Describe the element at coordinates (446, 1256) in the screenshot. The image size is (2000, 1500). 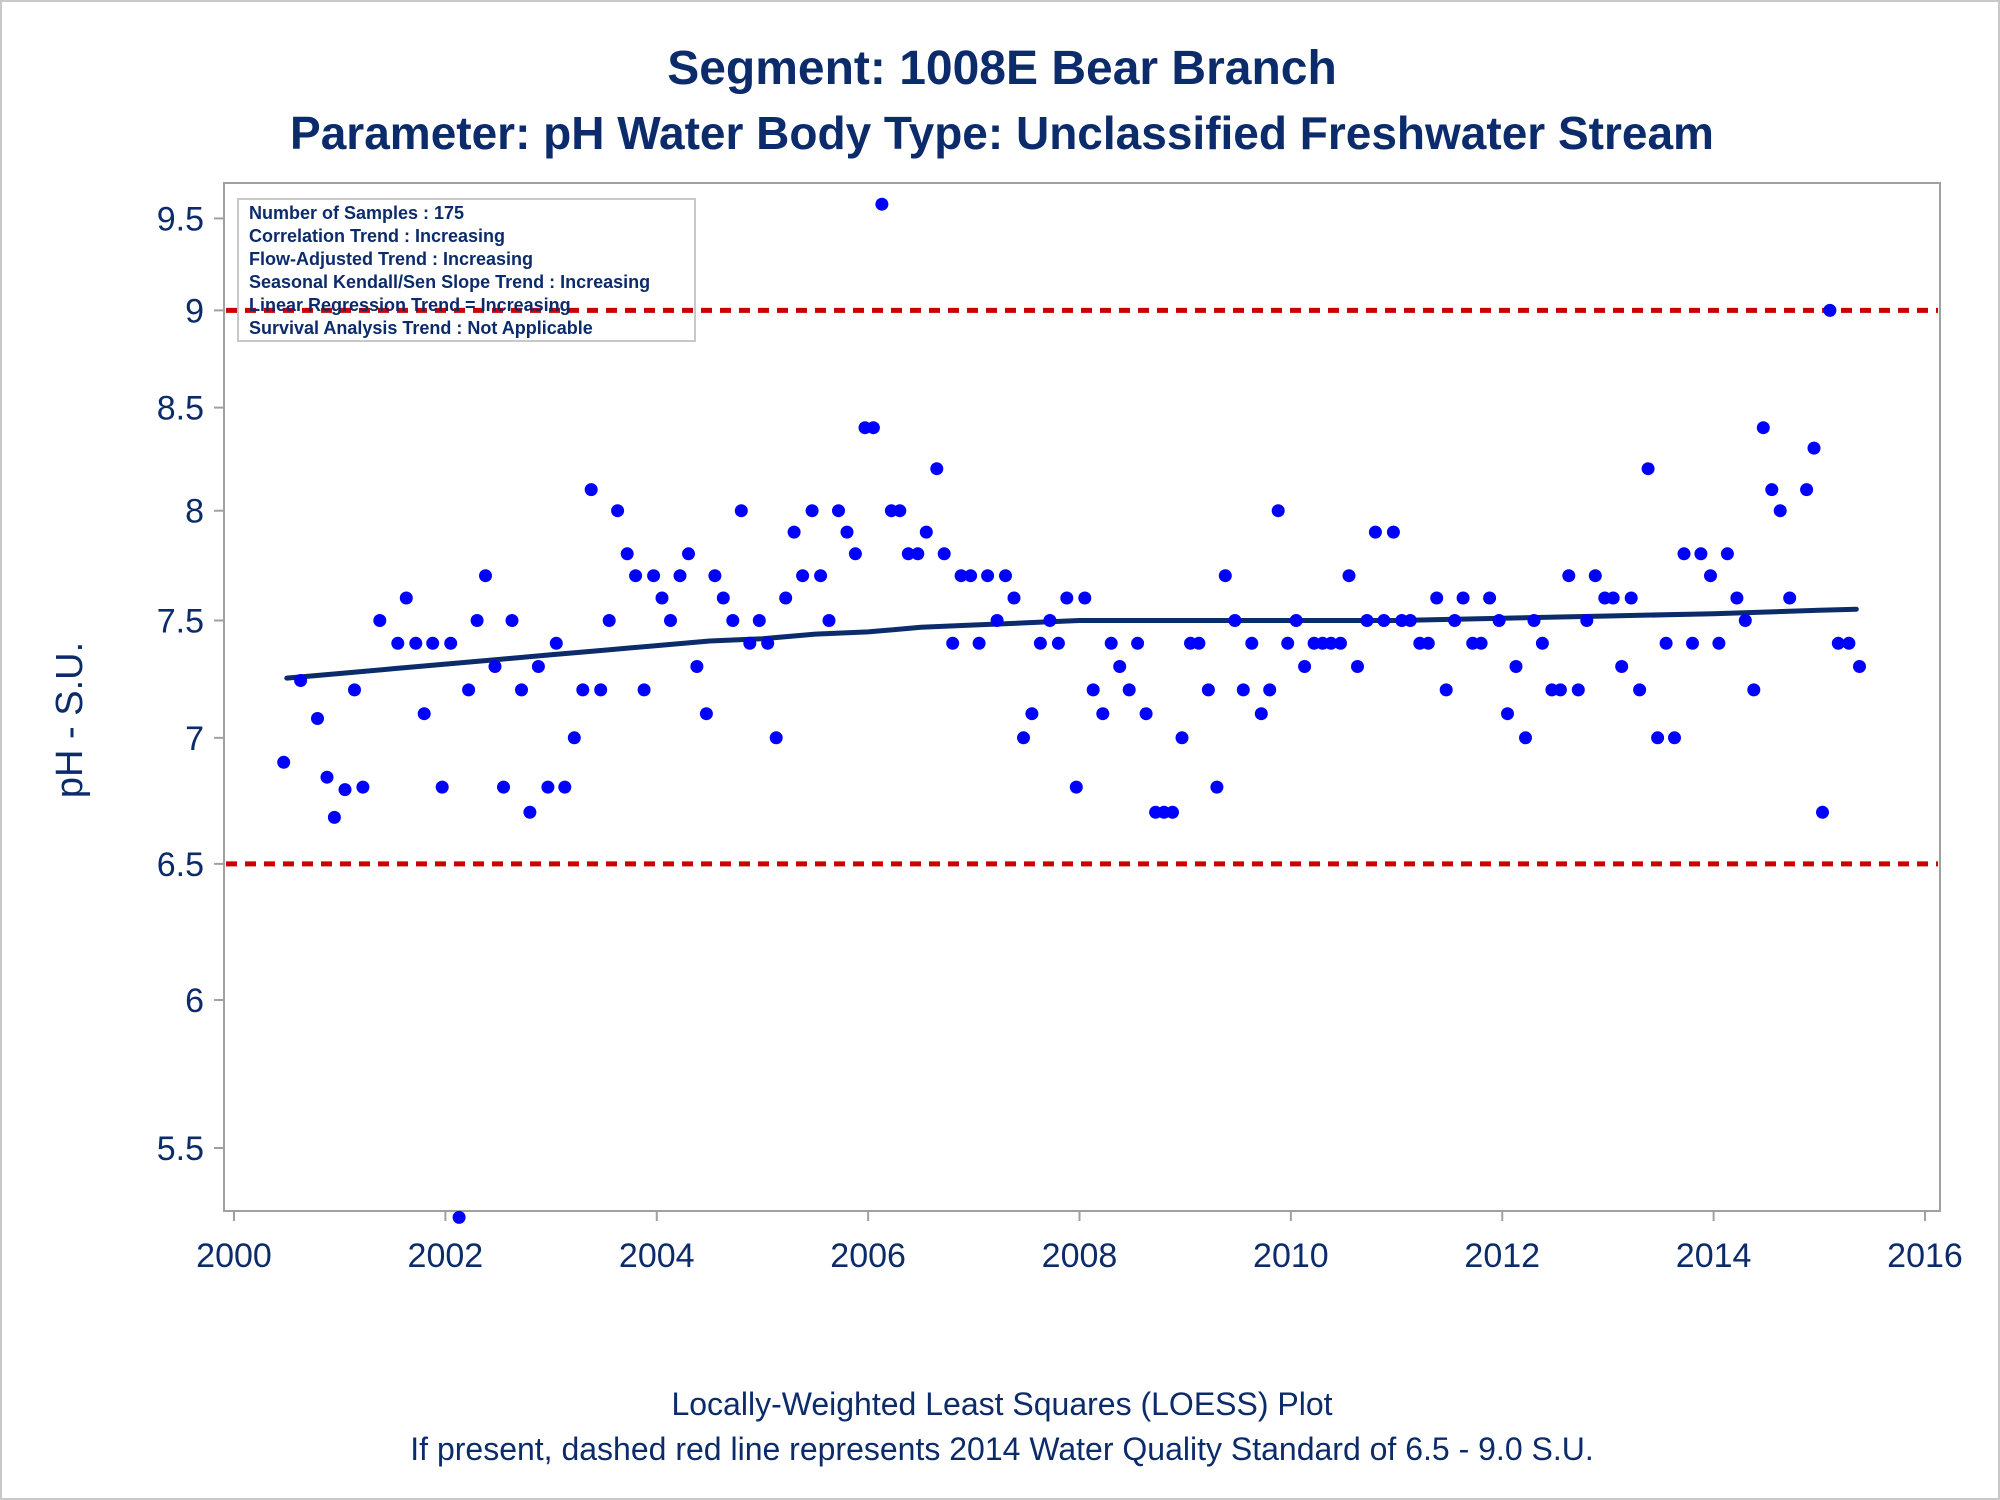
I see `x-tick-label: 2002` at that location.